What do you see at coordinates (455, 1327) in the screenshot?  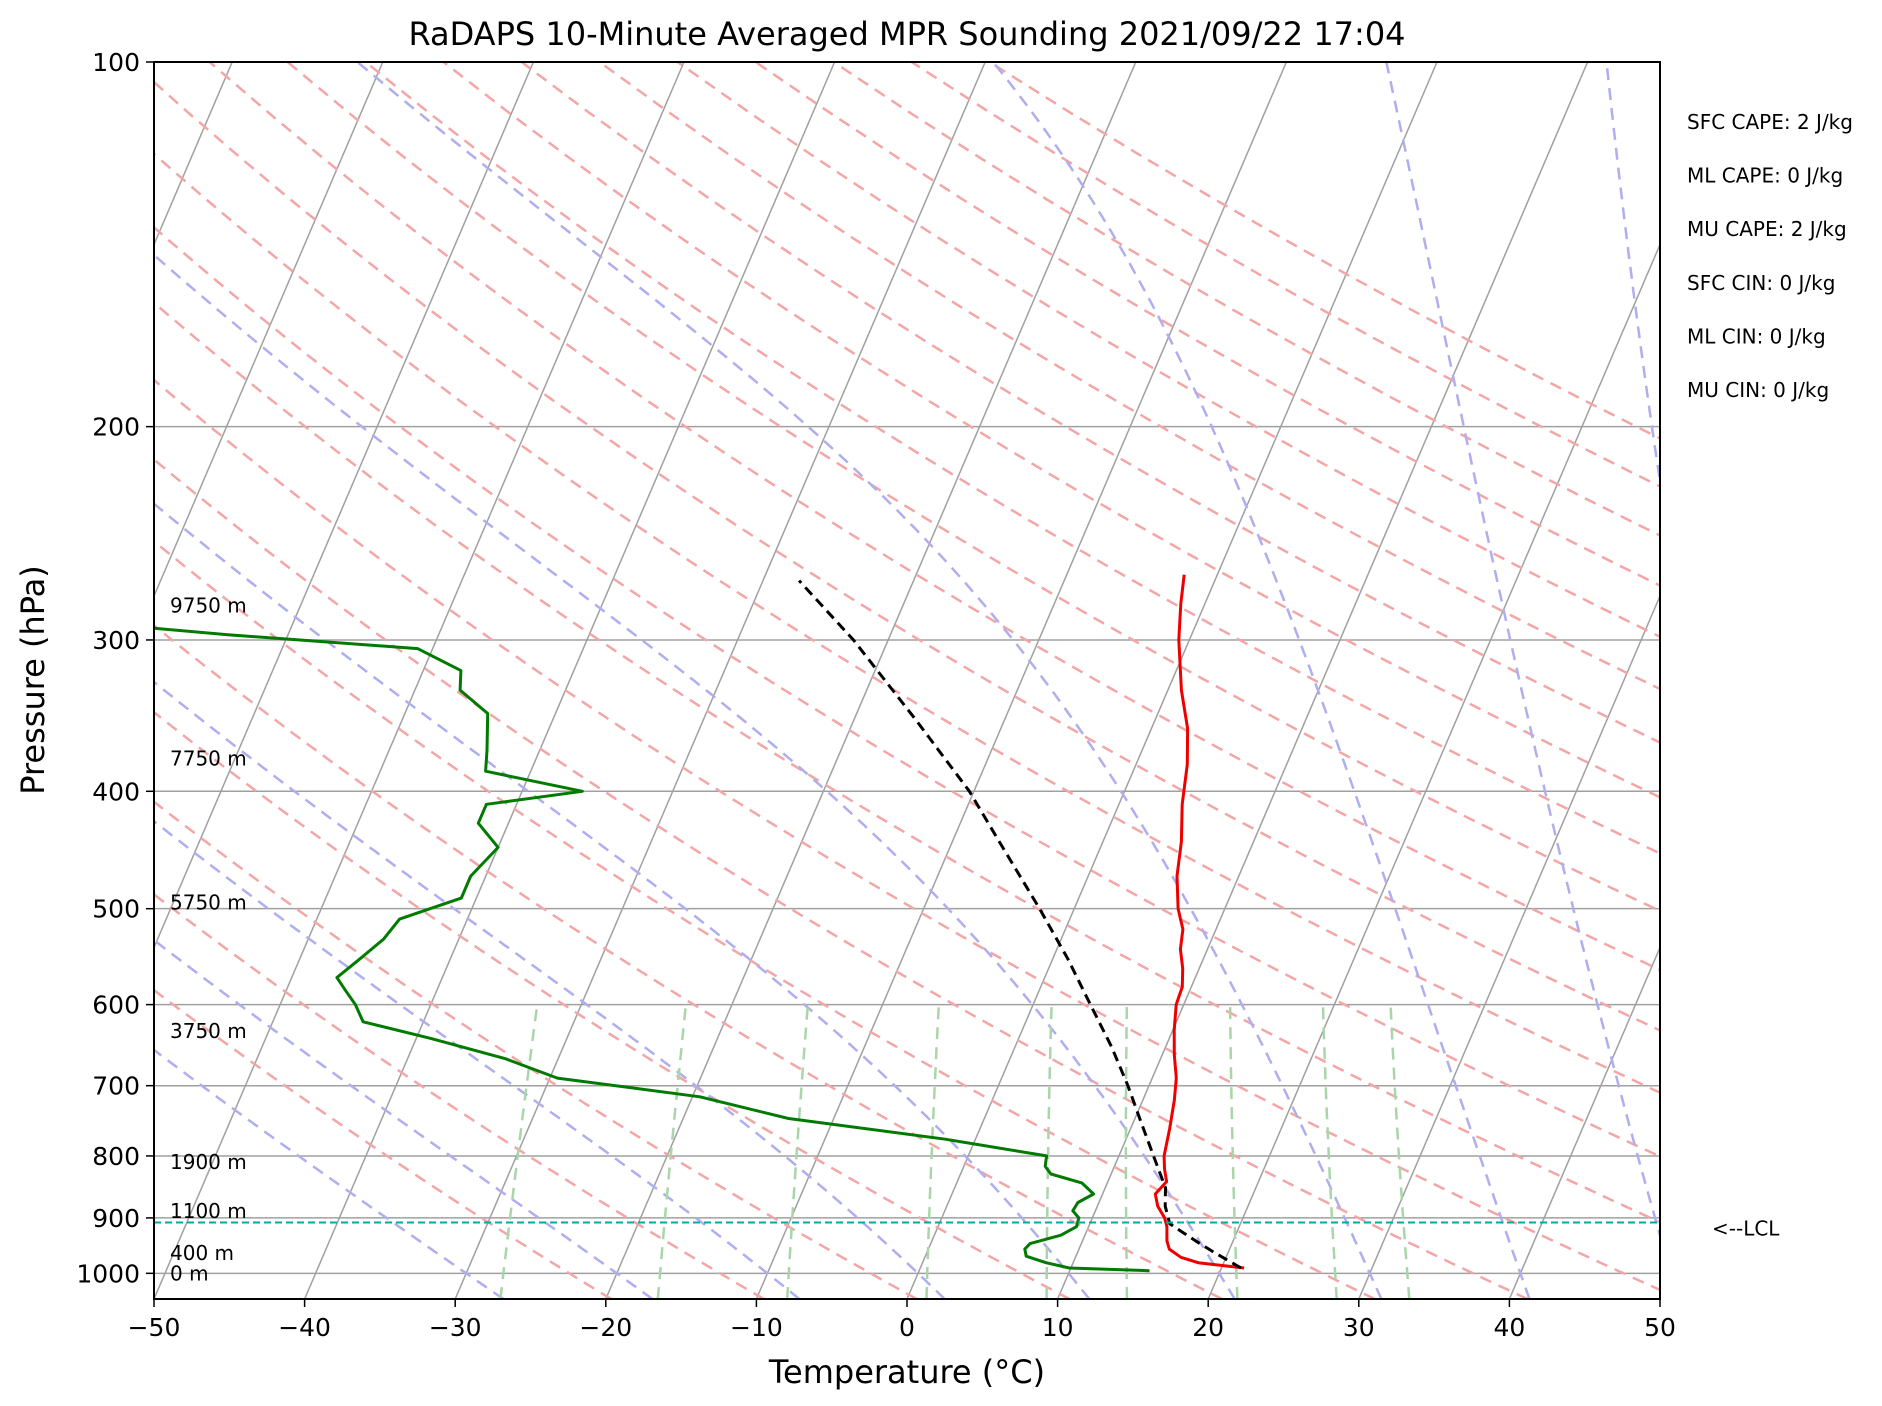 I see `x-tick-label: −30` at bounding box center [455, 1327].